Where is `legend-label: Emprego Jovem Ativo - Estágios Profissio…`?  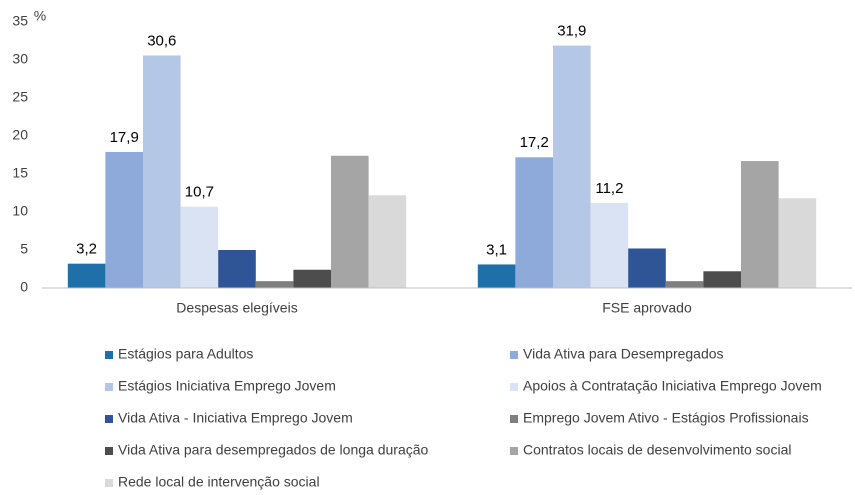 legend-label: Emprego Jovem Ativo - Estágios Profissio… is located at coordinates (666, 418).